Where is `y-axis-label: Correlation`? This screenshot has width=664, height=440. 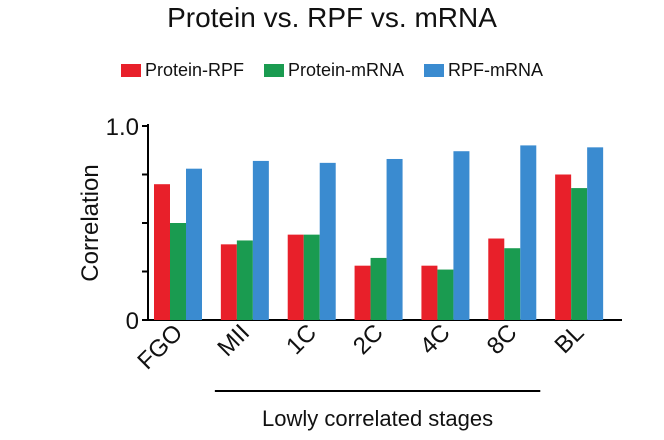
y-axis-label: Correlation is located at coordinates (90, 222).